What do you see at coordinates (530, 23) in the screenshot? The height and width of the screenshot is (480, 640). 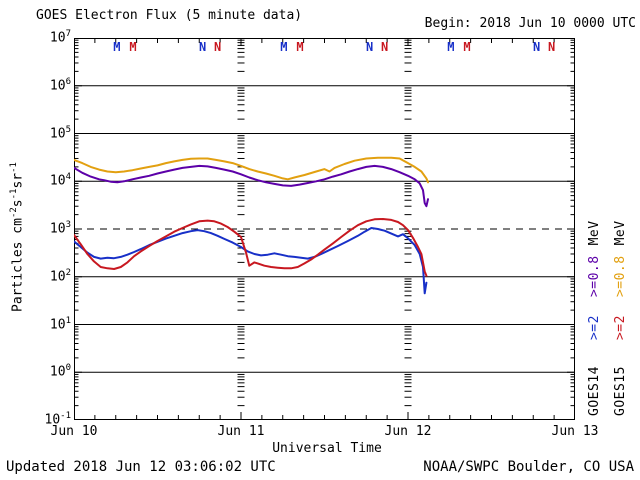 I see `begin-timestamp: Begin: 2018 Jun 10 0000 UTC` at bounding box center [530, 23].